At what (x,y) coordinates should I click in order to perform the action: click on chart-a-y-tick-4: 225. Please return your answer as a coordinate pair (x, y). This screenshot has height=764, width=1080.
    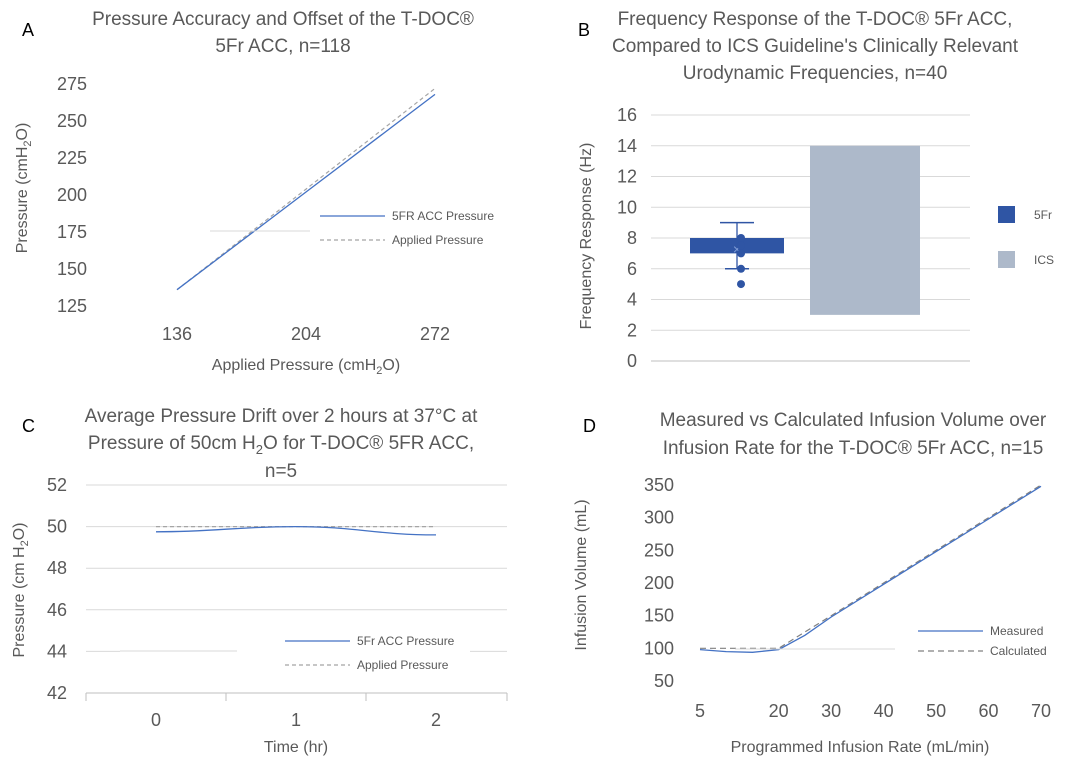
    Looking at the image, I should click on (72, 158).